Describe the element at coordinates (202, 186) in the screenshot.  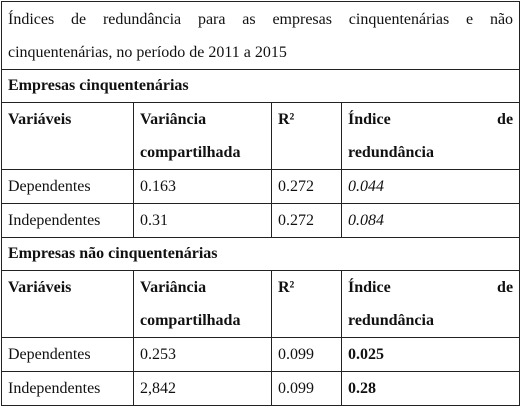
I see `cell: 0.163` at that location.